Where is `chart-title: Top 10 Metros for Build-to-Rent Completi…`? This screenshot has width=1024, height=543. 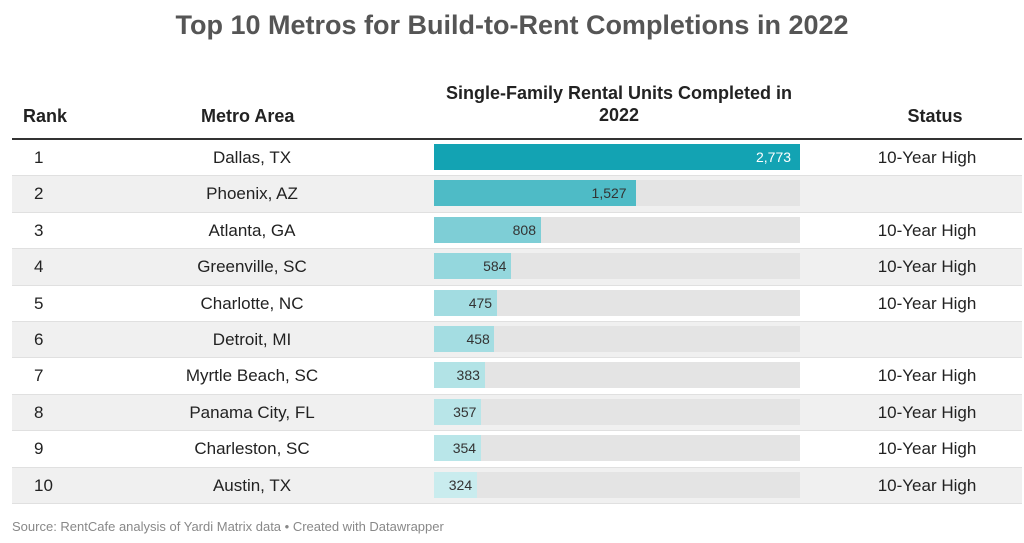 chart-title: Top 10 Metros for Build-to-Rent Completi… is located at coordinates (512, 25).